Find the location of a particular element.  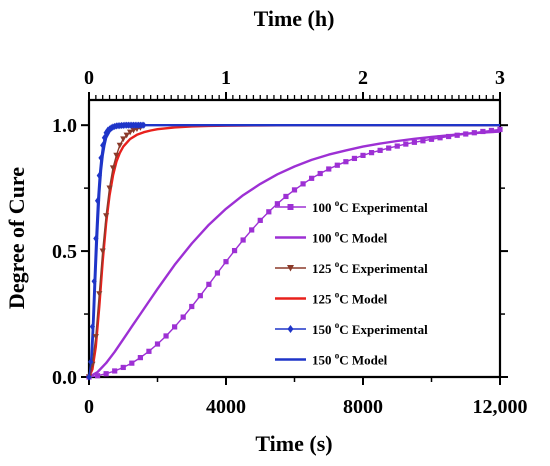

legend-item: 125 oC Model is located at coordinates (331, 298).